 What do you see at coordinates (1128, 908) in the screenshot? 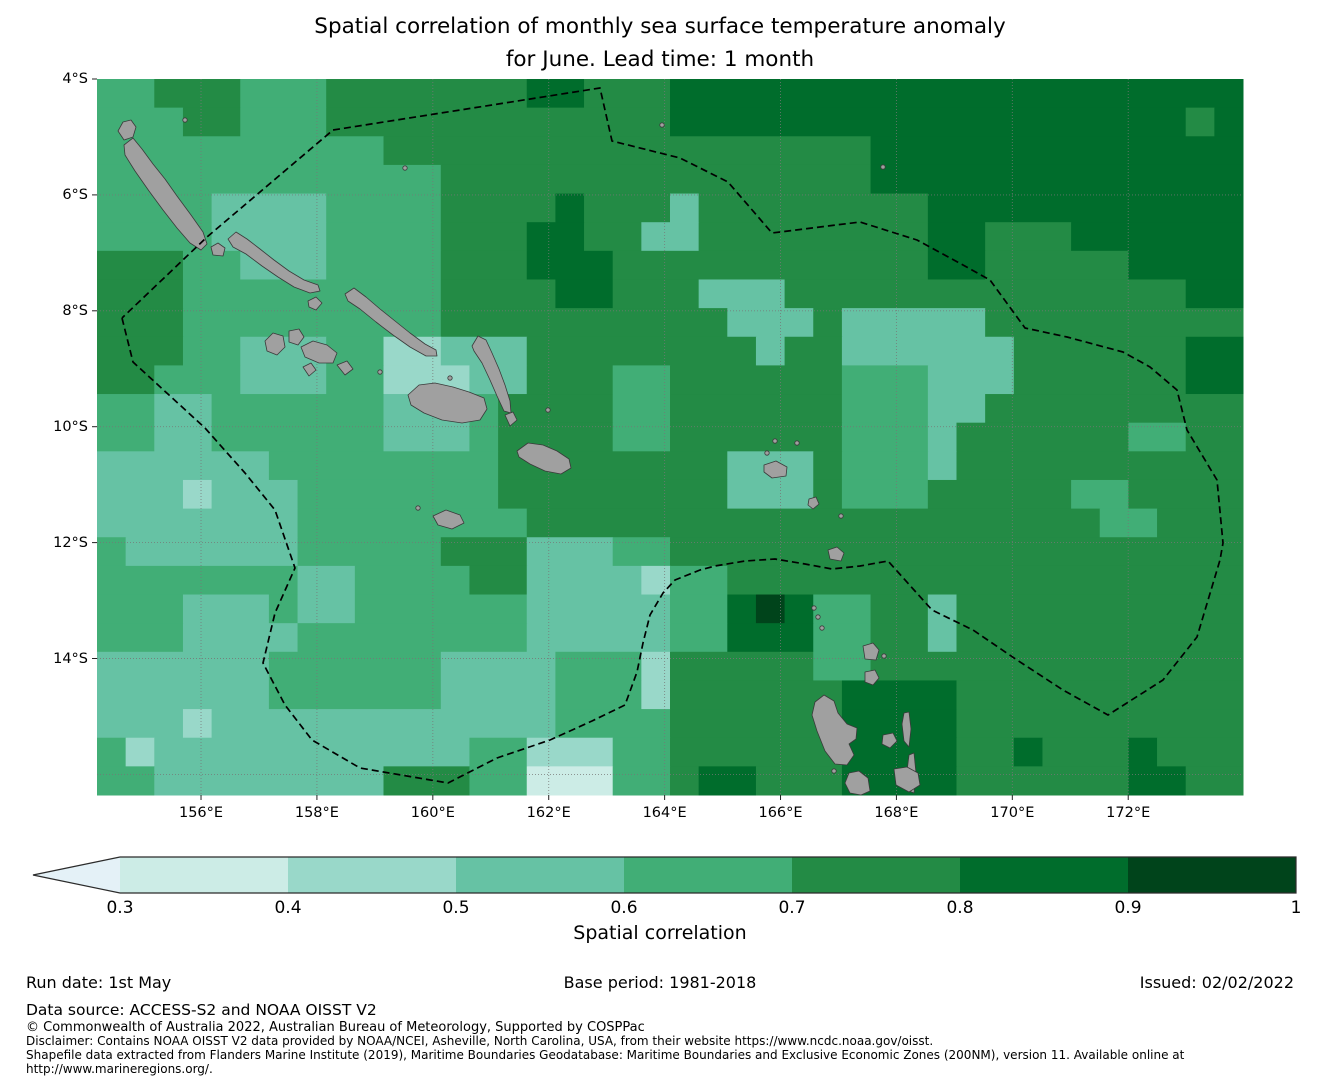
I see `colorbar-tick-label: 0.9` at bounding box center [1128, 908].